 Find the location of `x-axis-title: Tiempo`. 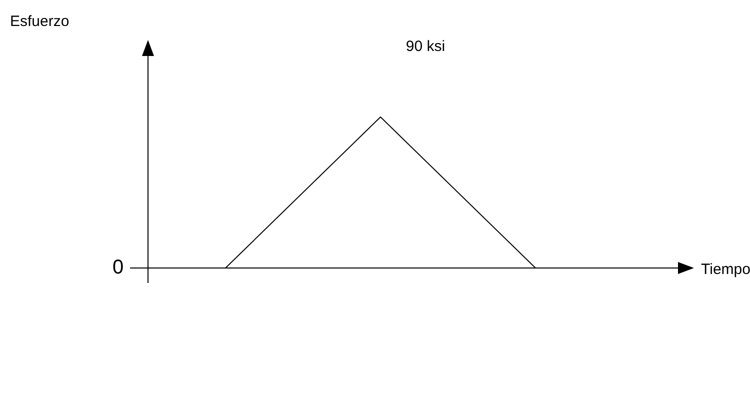

x-axis-title: Tiempo is located at coordinates (725, 269).